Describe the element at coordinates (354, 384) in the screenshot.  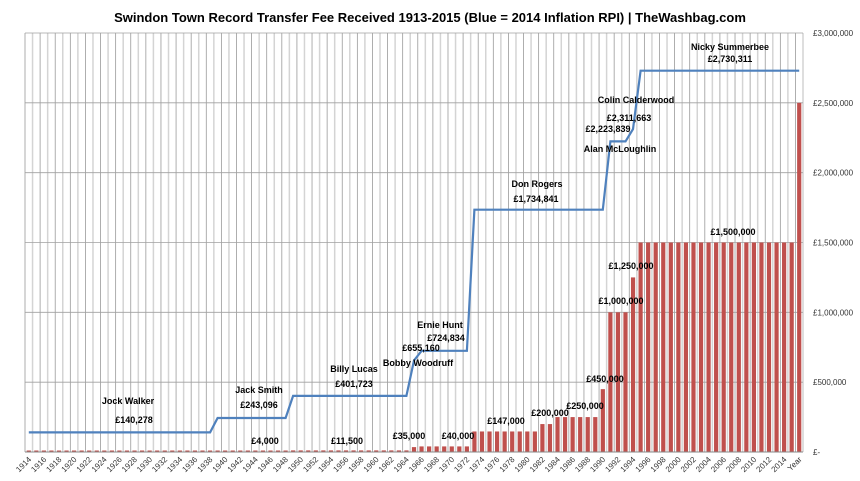
I see `annotation-label: £401,723` at that location.